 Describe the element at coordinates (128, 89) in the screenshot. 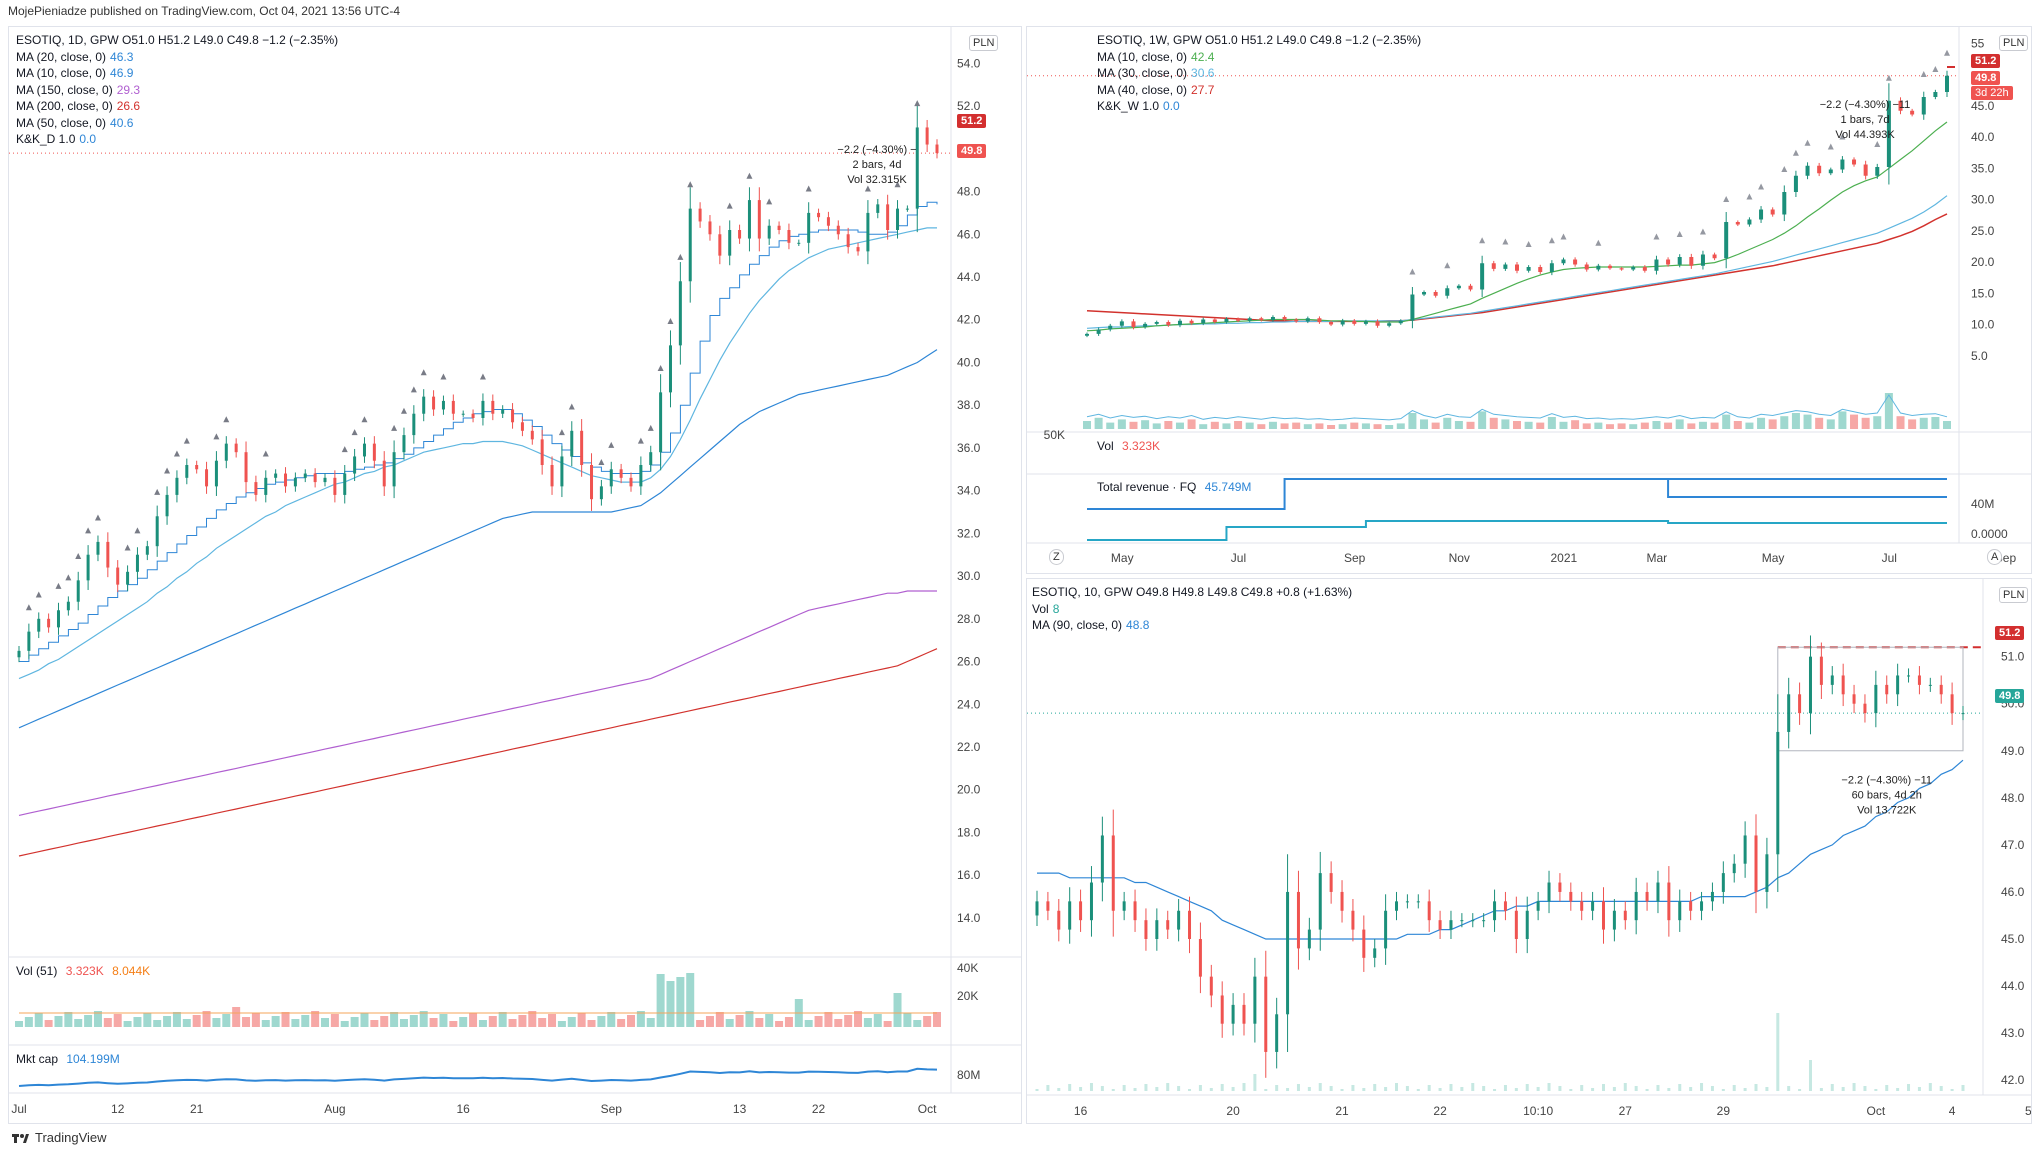

I see `daily-legend-value: 29.3` at that location.